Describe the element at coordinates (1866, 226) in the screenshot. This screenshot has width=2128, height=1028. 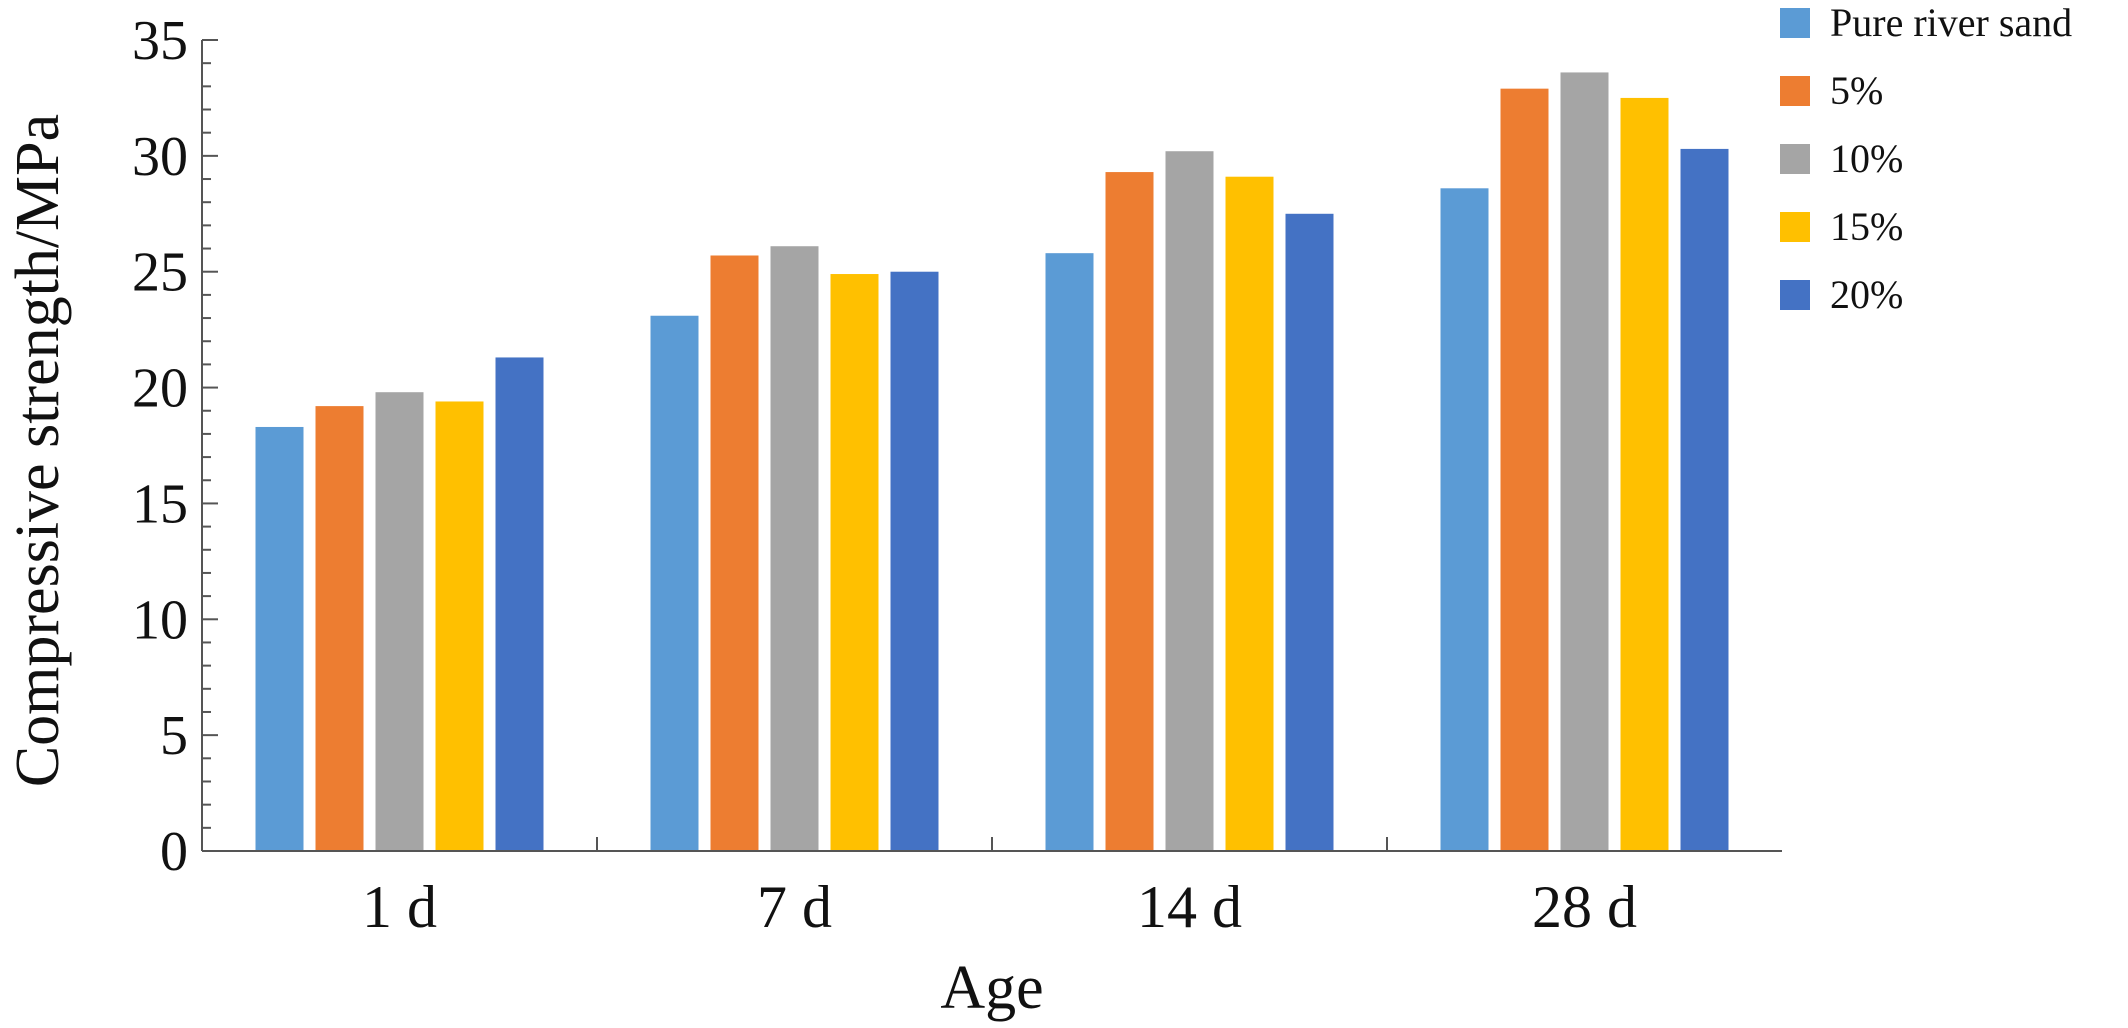
I see `legend-label: 15%` at that location.